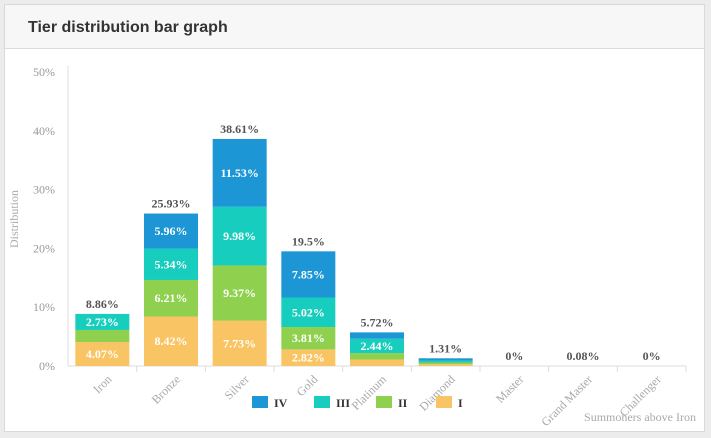 Image resolution: width=711 pixels, height=438 pixels. I want to click on segment-label: 3.81%, so click(308, 338).